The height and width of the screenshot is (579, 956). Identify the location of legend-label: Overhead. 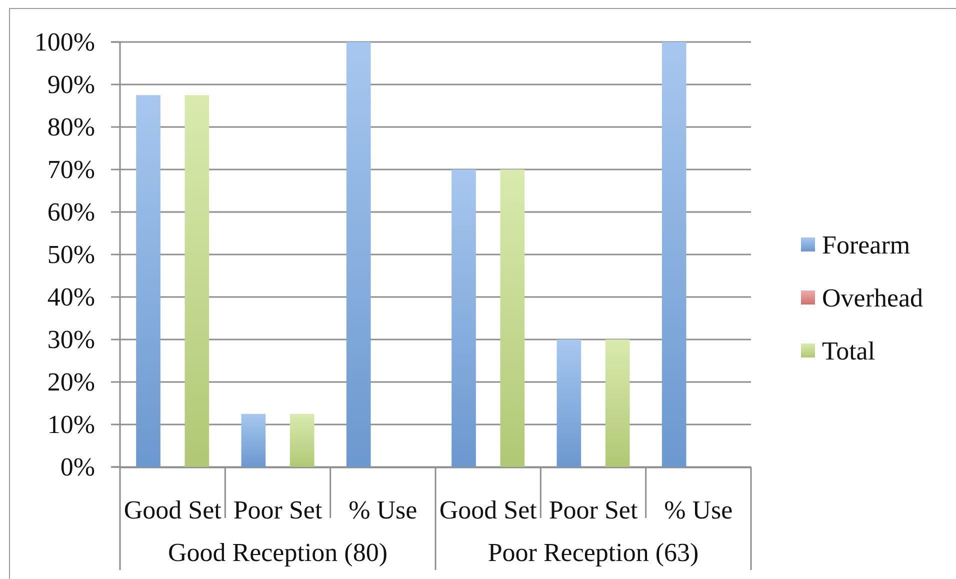
(873, 298).